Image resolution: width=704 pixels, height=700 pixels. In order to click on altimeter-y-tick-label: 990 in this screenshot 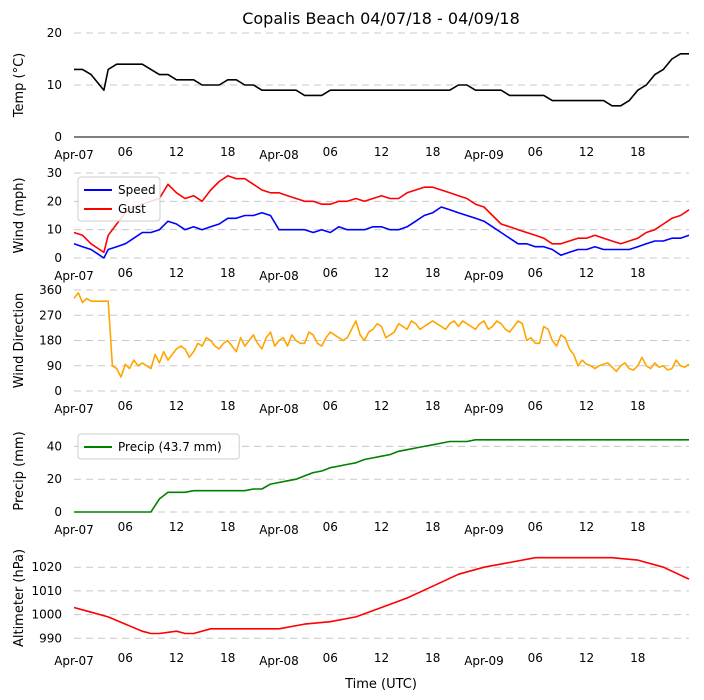, I will do `click(50, 638)`.